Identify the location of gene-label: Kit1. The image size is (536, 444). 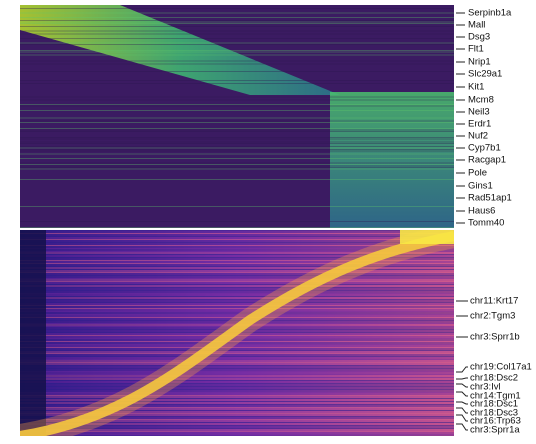
(476, 87).